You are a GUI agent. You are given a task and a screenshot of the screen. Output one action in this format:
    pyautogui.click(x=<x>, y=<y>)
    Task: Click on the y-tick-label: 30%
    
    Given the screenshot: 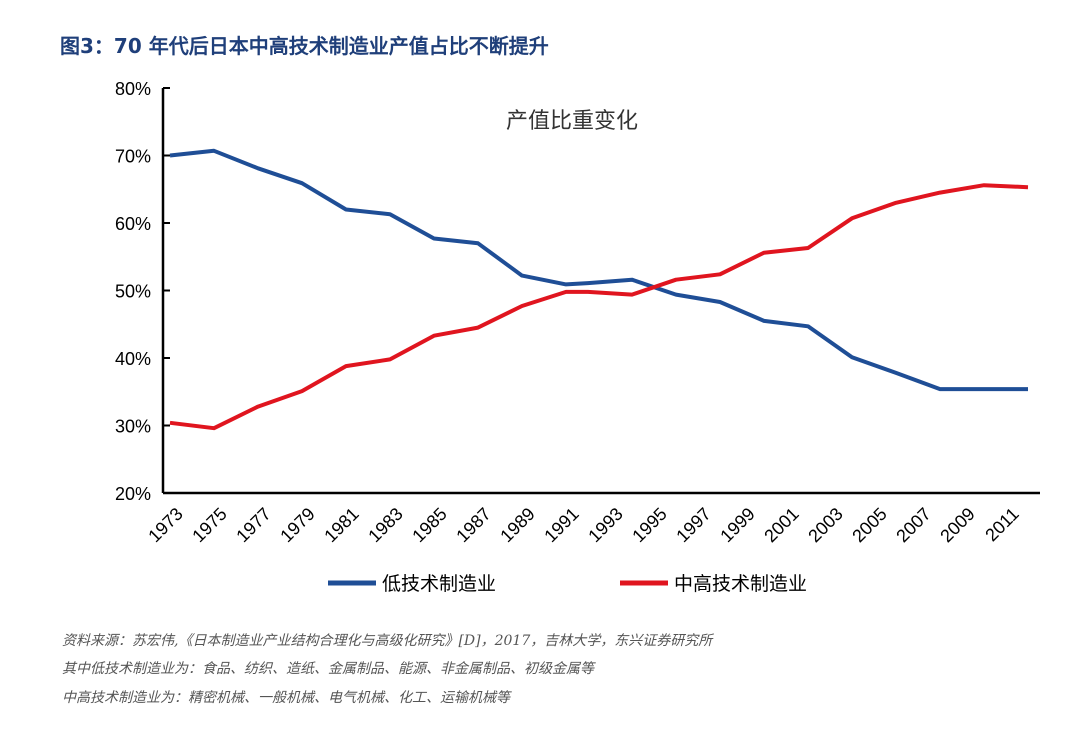 What is the action you would take?
    pyautogui.click(x=133, y=427)
    